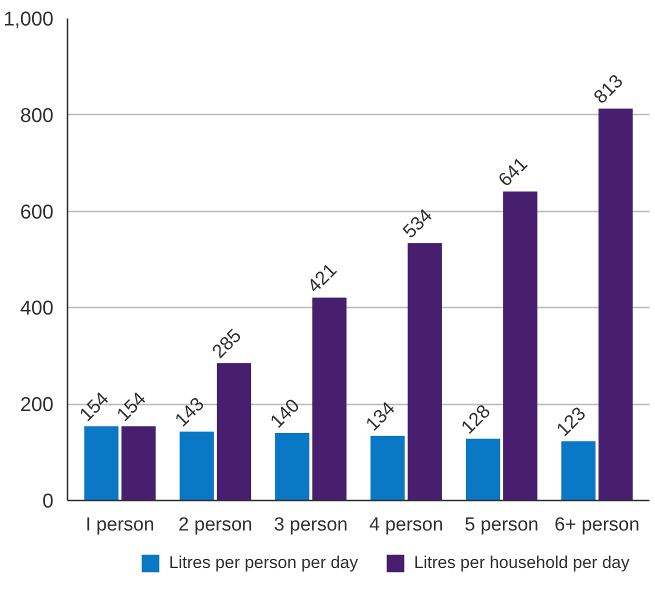 This screenshot has height=600, width=655. Describe the element at coordinates (227, 344) in the screenshot. I see `data-label: 285` at that location.